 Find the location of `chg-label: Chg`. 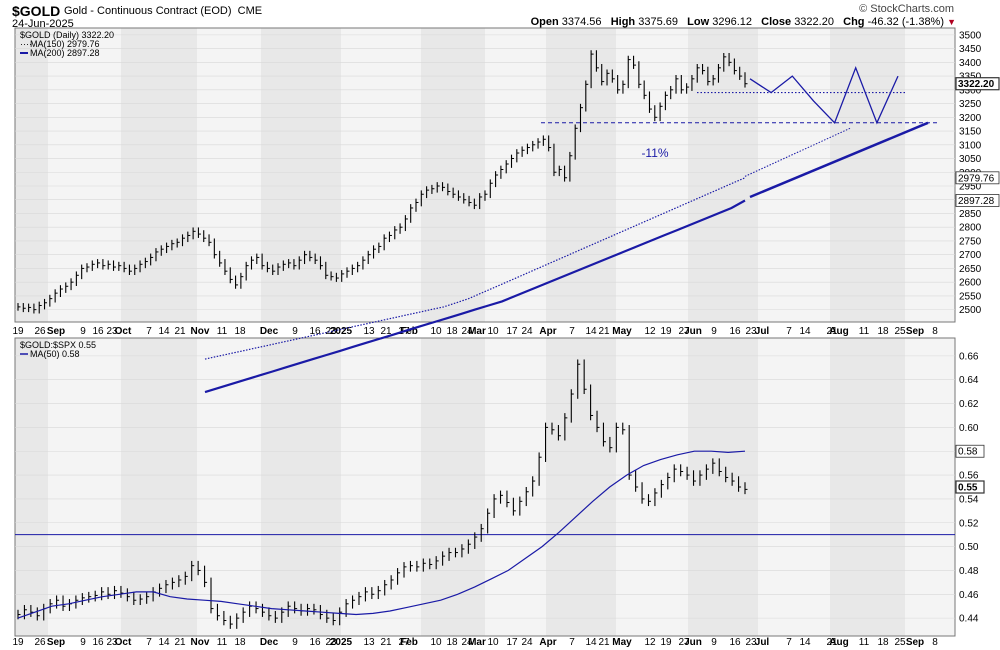

chg-label: Chg is located at coordinates (854, 22).